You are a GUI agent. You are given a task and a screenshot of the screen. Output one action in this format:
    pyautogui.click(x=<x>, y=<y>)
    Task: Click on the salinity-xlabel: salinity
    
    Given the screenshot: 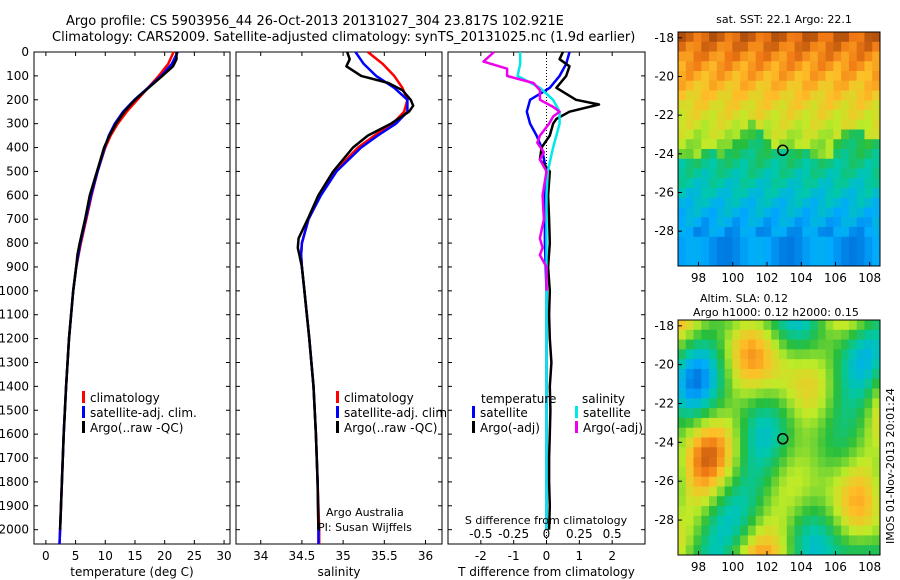 What is the action you would take?
    pyautogui.click(x=338, y=572)
    